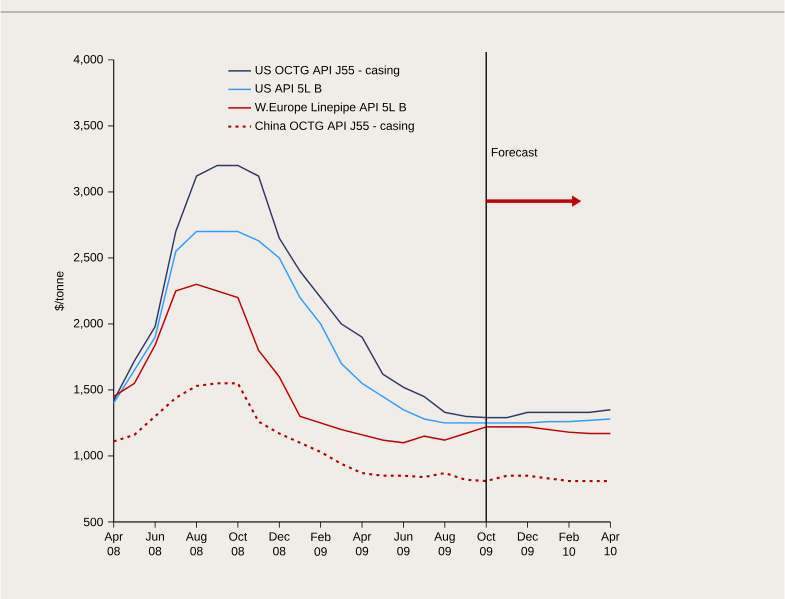 The height and width of the screenshot is (599, 785). Describe the element at coordinates (88, 323) in the screenshot. I see `y-tick-label: 2,000` at that location.